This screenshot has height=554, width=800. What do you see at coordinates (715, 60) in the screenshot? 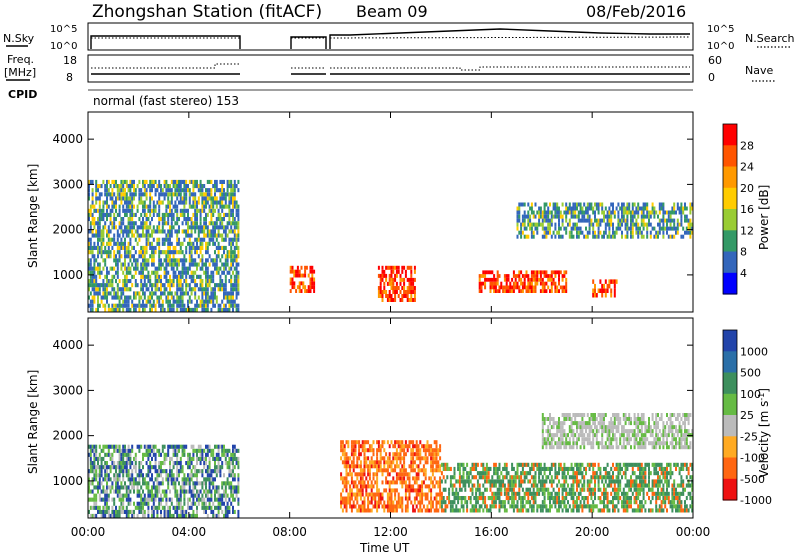
I see `nave-tick-top: 60` at bounding box center [715, 60].